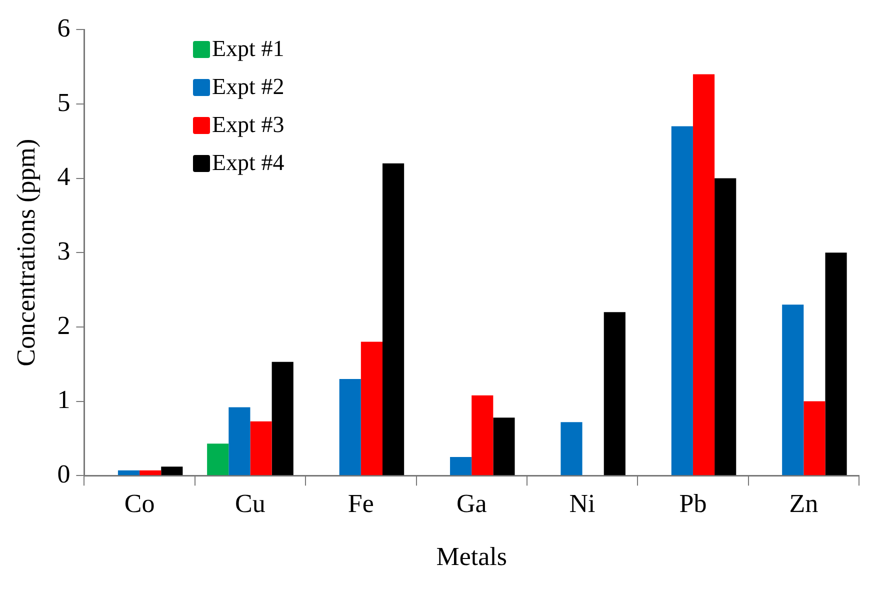 Image resolution: width=871 pixels, height=589 pixels. What do you see at coordinates (803, 503) in the screenshot?
I see `x-tick-label: Zn` at bounding box center [803, 503].